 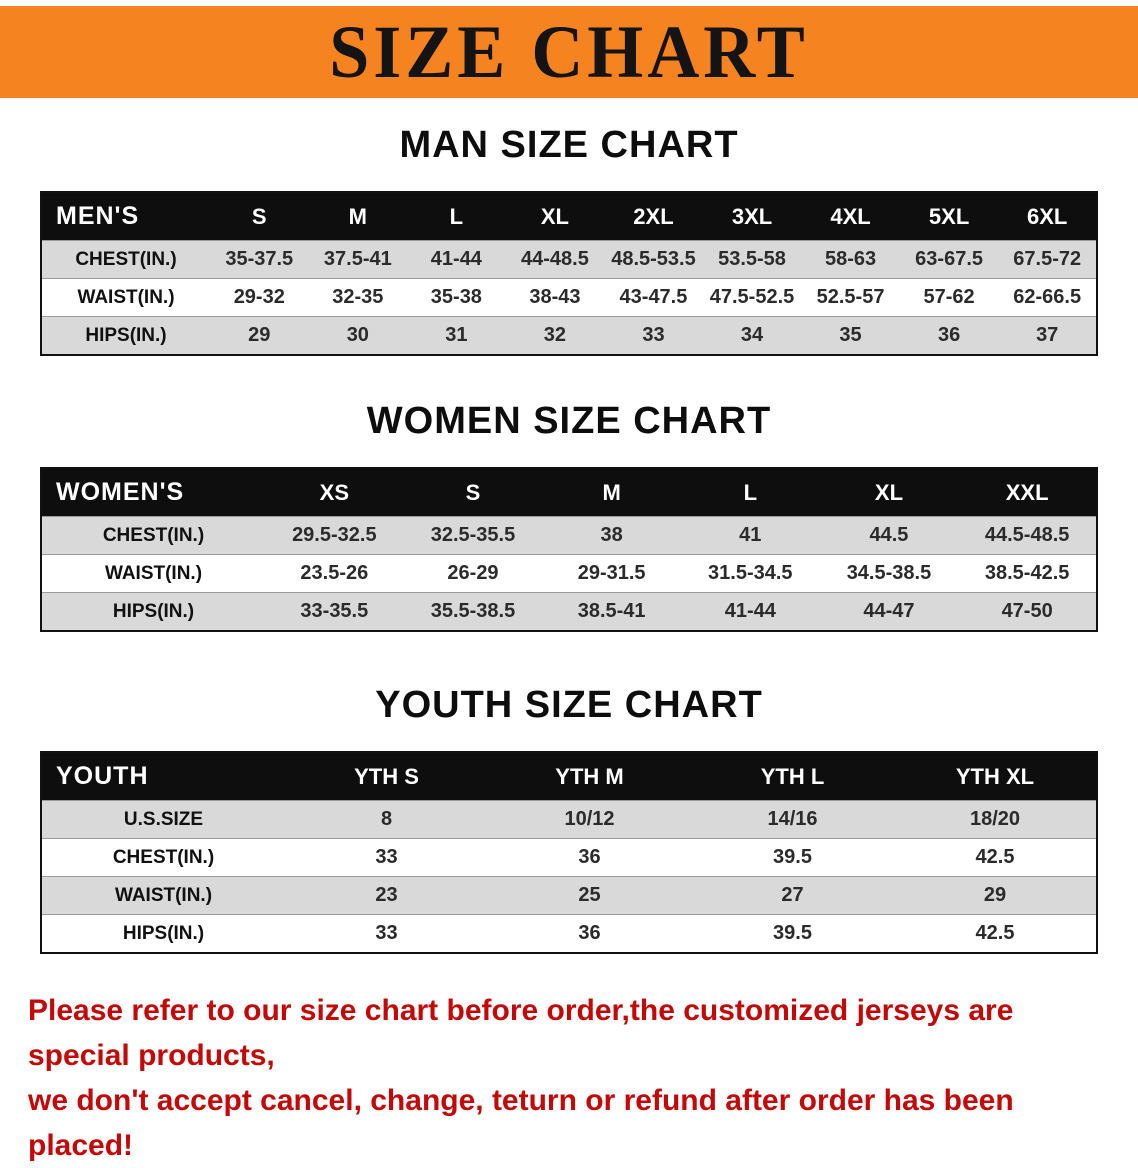 What do you see at coordinates (456, 297) in the screenshot?
I see `table-cell: 35-38` at bounding box center [456, 297].